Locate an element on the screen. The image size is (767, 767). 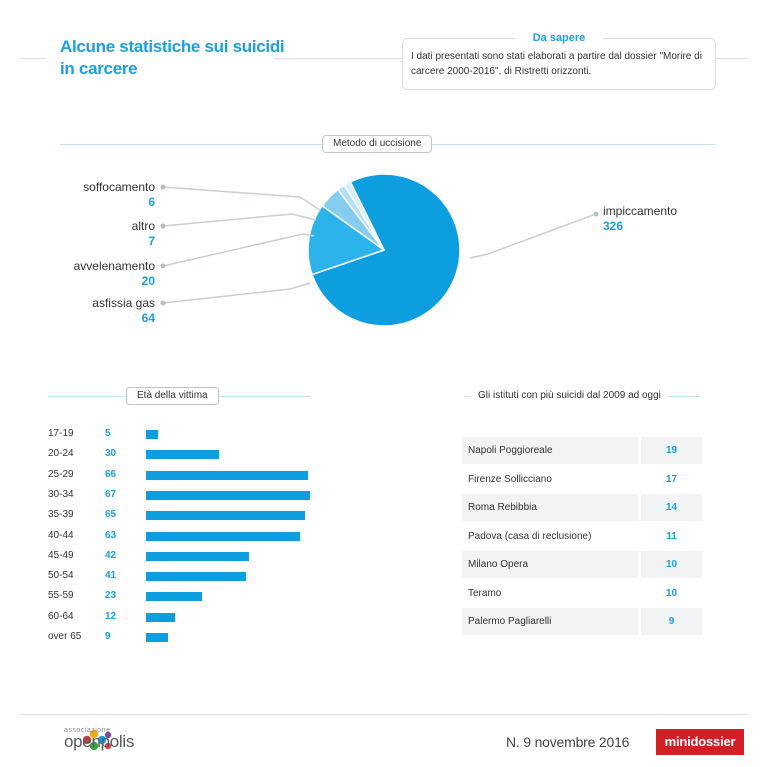
table-row: Roma Rebibbia 14 is located at coordinates (582, 507).